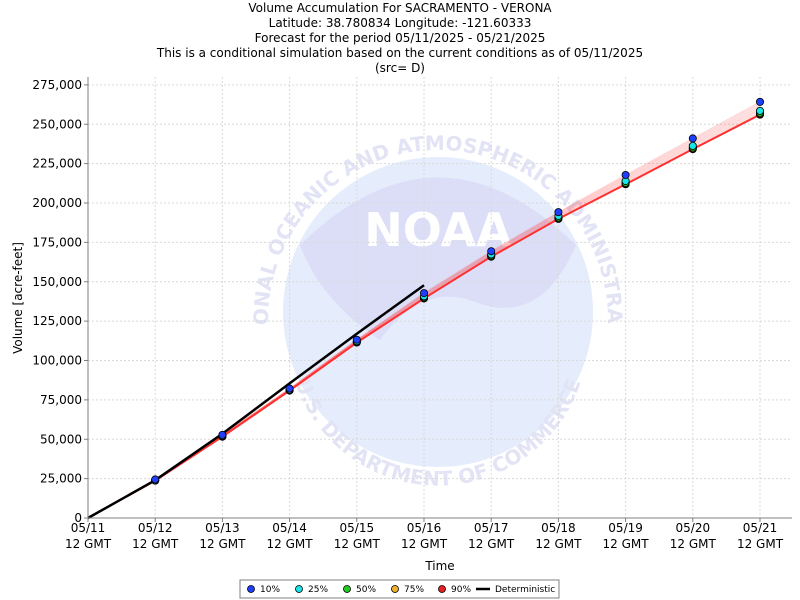  What do you see at coordinates (57, 164) in the screenshot?
I see `y-tick-label: 225,000` at bounding box center [57, 164].